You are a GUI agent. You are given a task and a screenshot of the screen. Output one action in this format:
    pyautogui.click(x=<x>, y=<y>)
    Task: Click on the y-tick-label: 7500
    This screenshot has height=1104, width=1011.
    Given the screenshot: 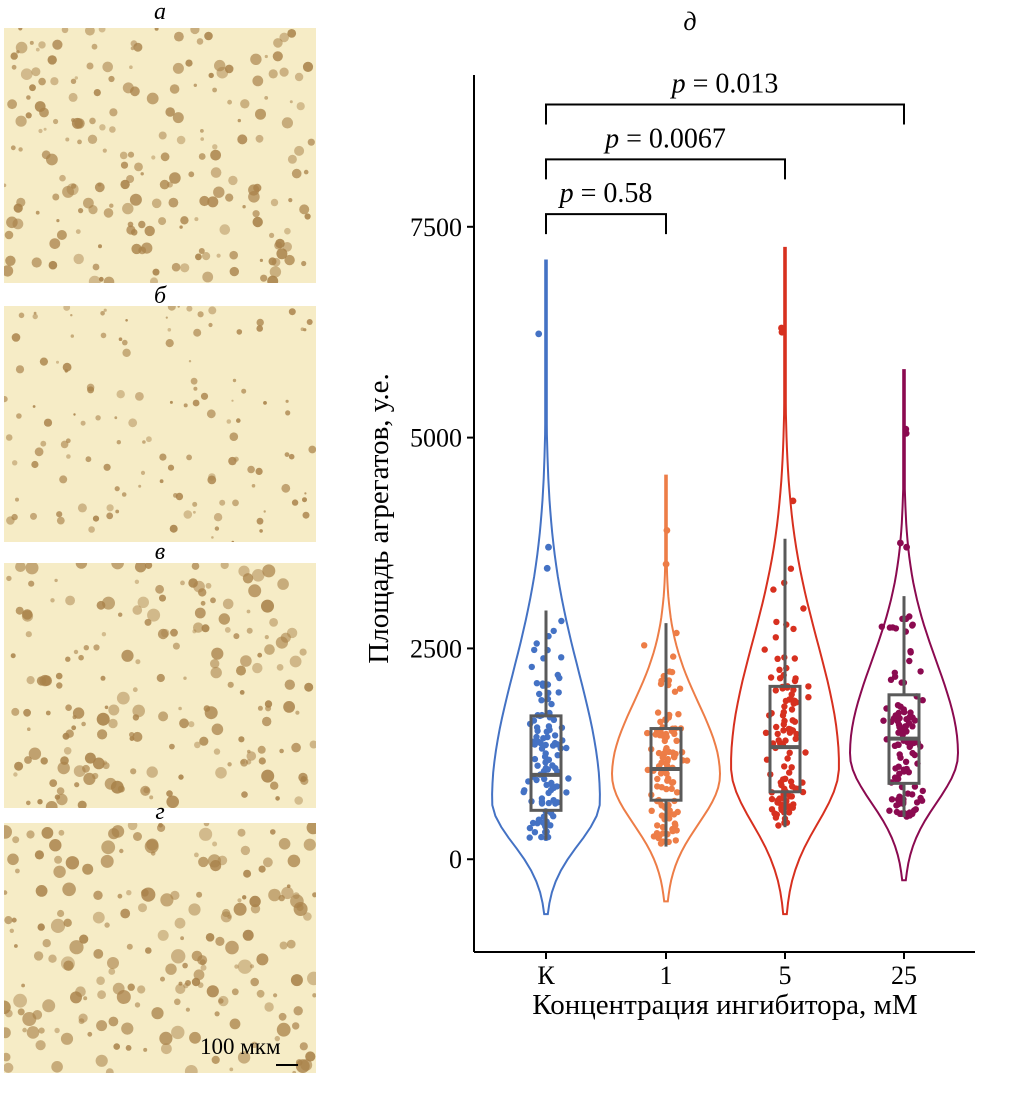 What is the action you would take?
    pyautogui.click(x=436, y=227)
    